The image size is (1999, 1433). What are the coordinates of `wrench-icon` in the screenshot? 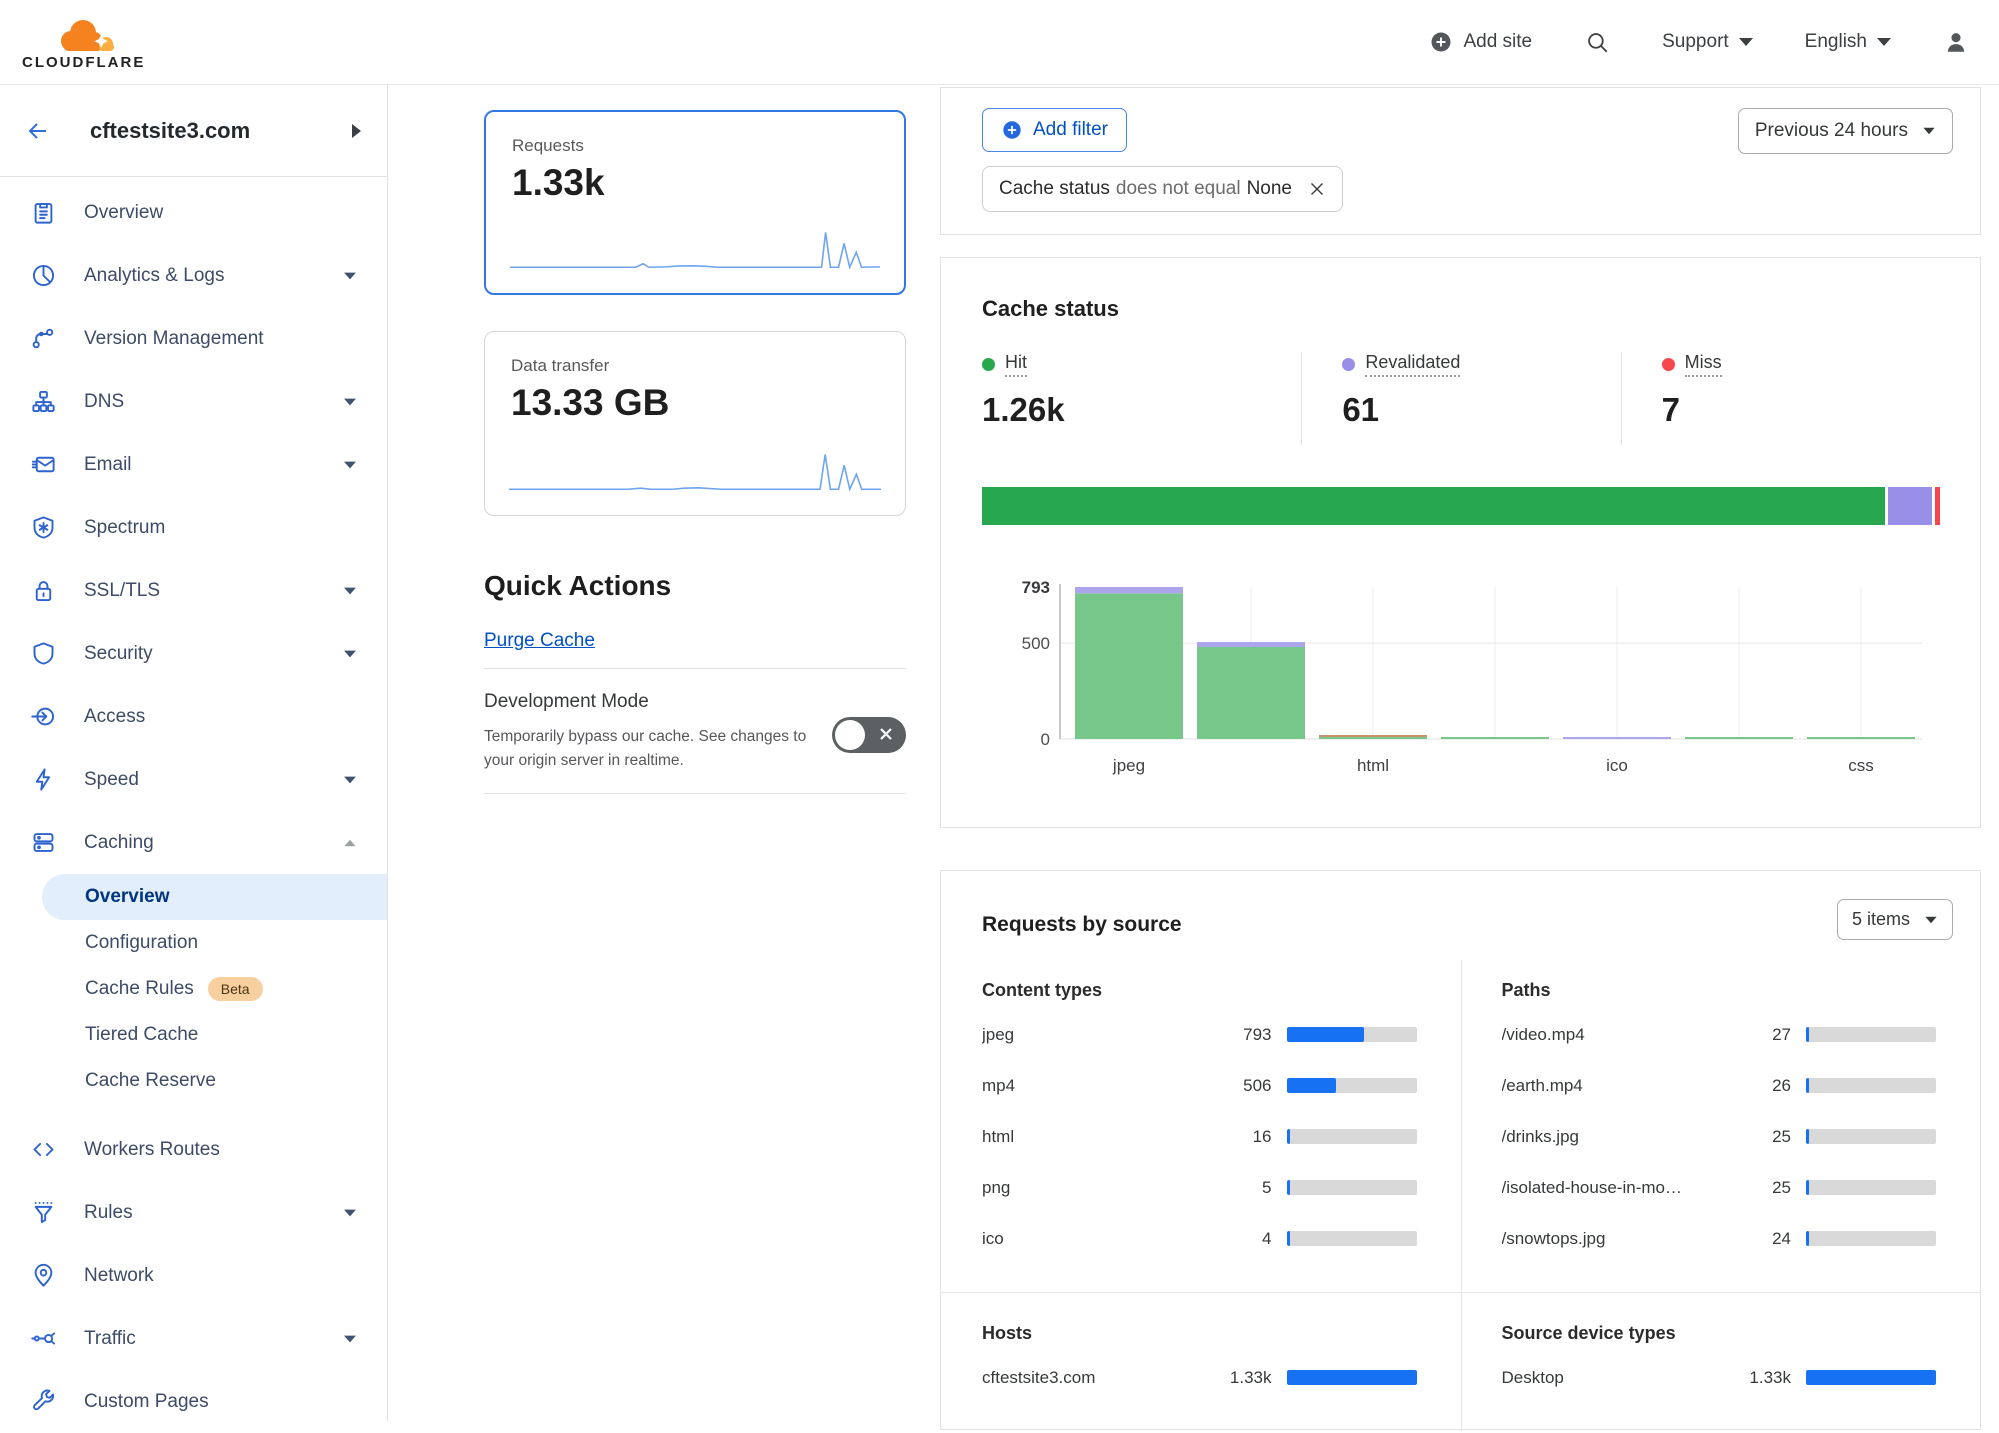 It's located at (43, 1401).